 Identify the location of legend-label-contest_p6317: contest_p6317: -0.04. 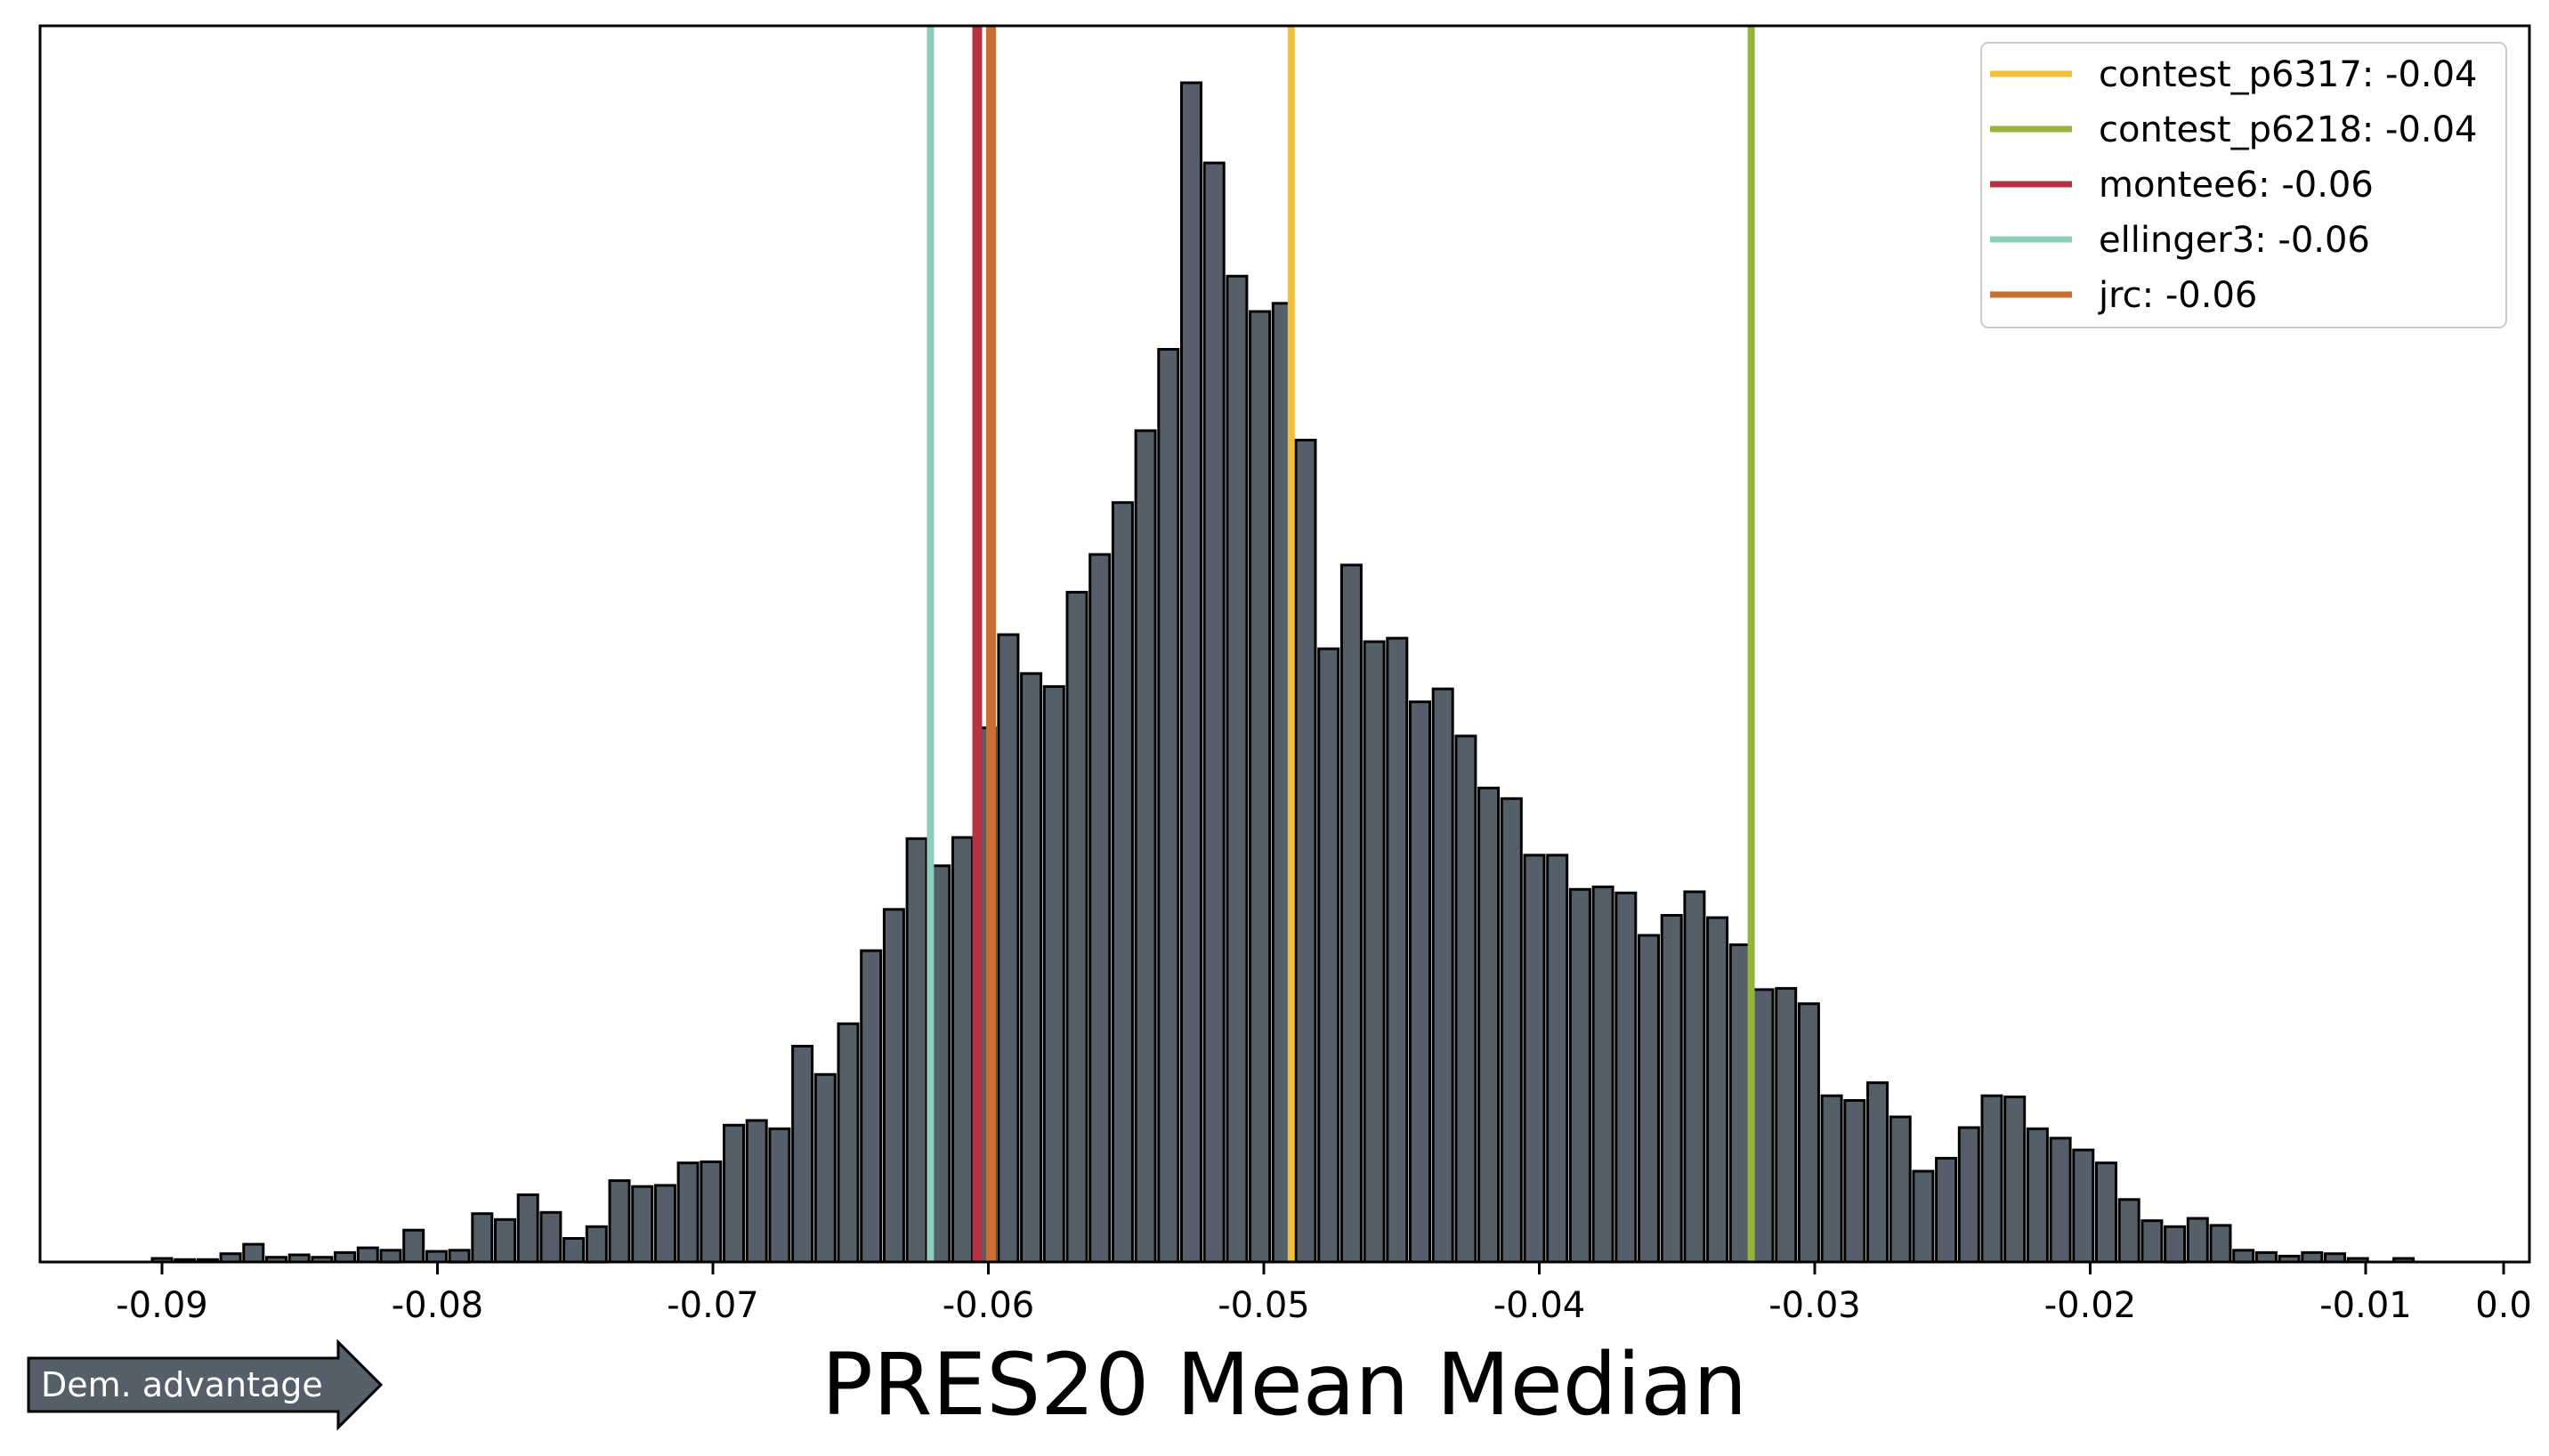
(2289, 74).